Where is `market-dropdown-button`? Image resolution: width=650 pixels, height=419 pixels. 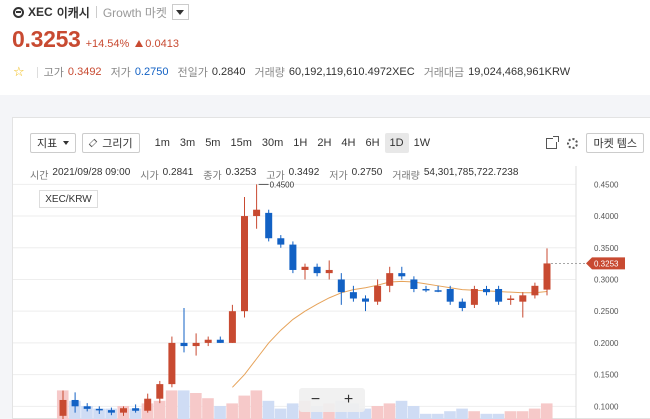 market-dropdown-button is located at coordinates (180, 12).